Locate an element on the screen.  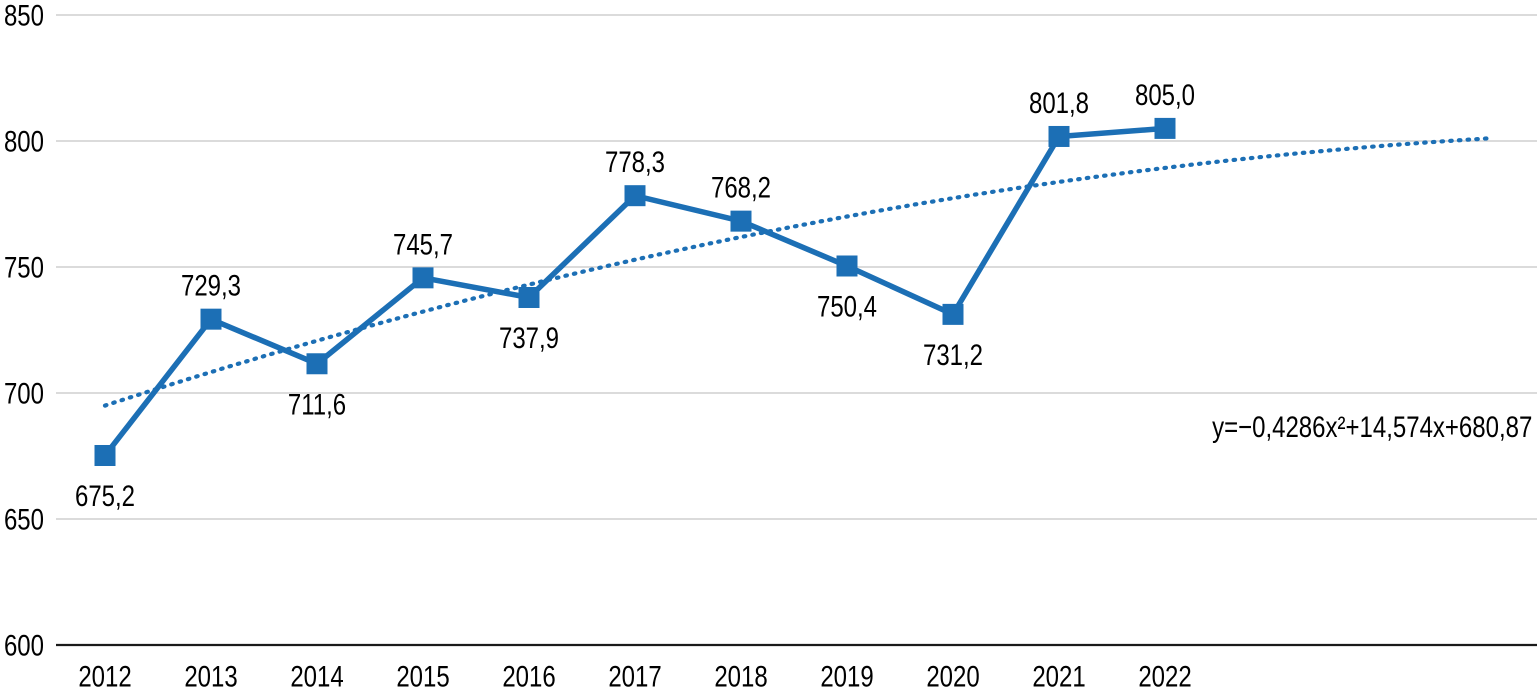
y-tick-label: 850 is located at coordinates (24, 16).